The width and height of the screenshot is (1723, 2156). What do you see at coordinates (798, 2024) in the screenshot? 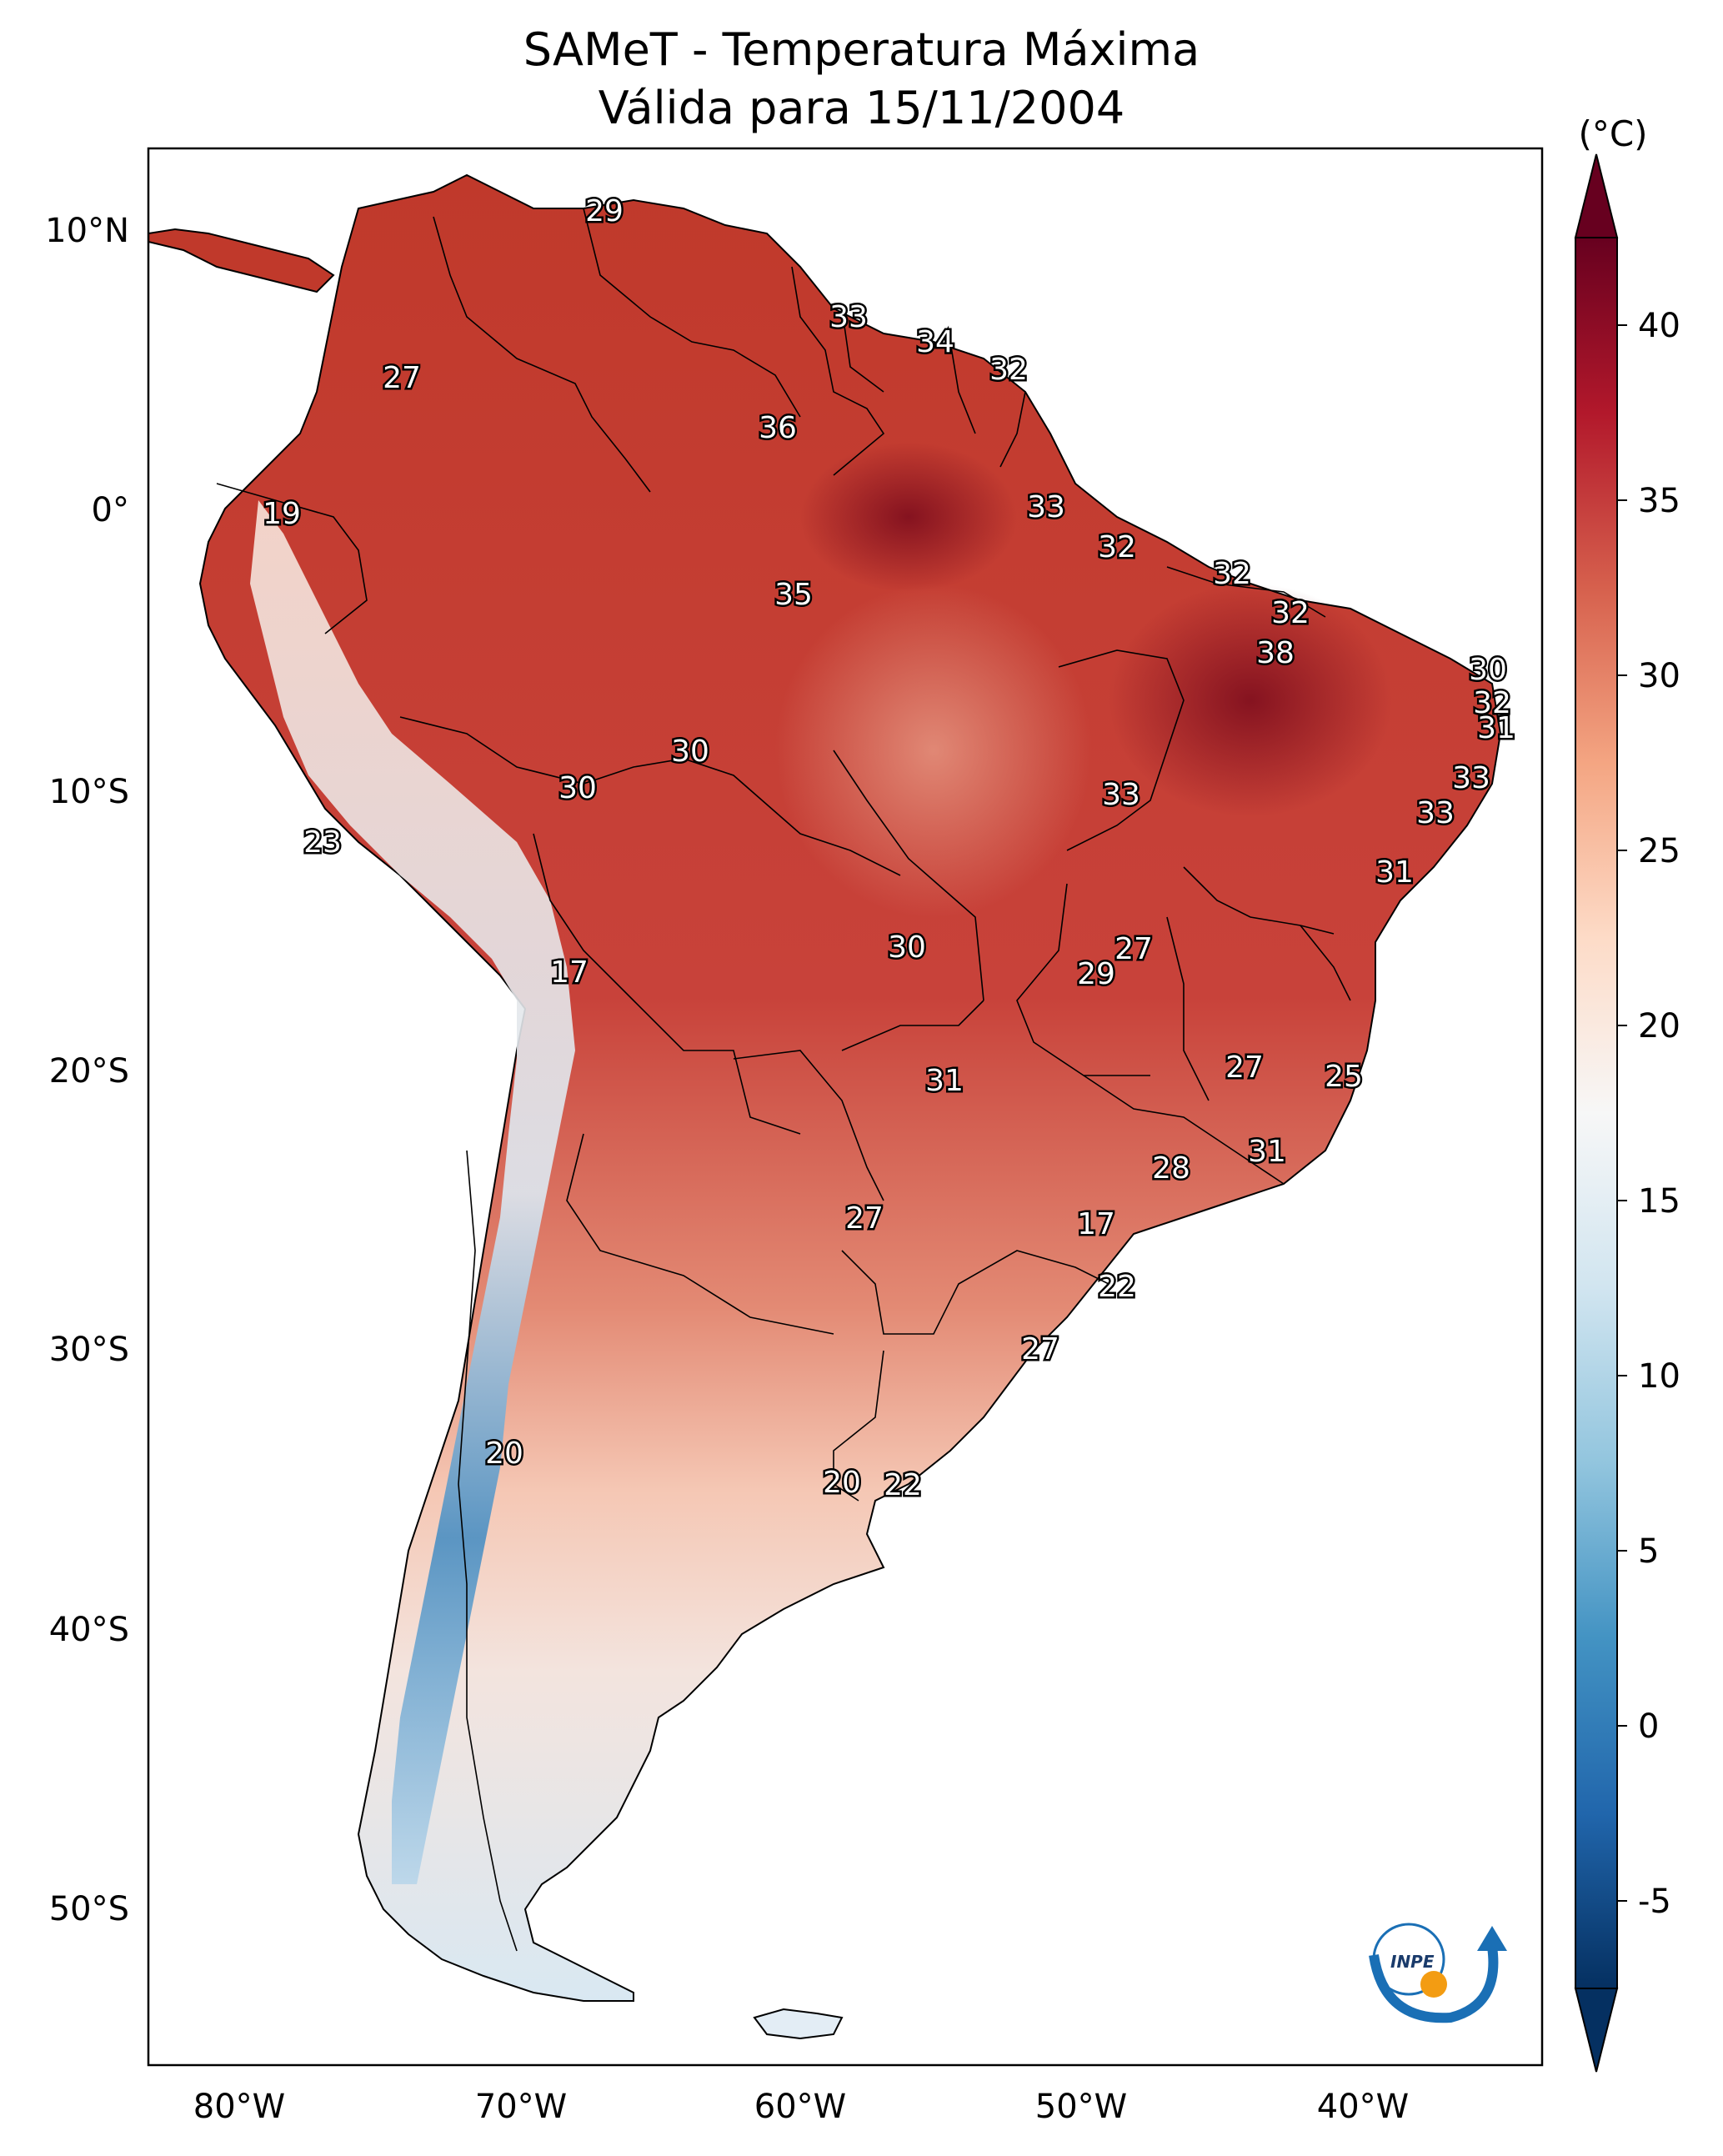
I see `falkland-islands` at bounding box center [798, 2024].